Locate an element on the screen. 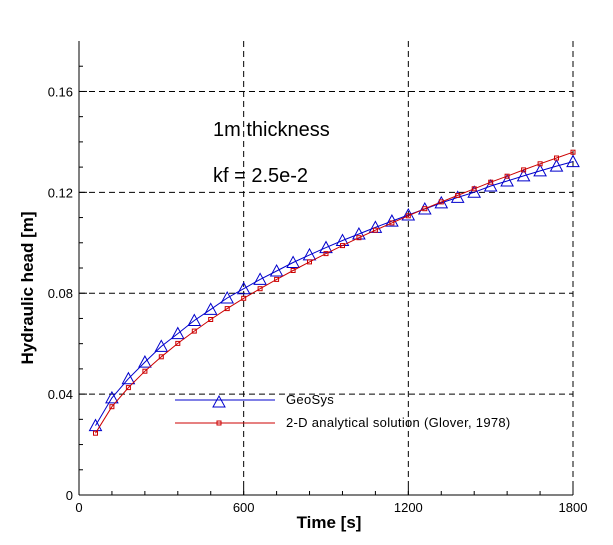 This screenshot has height=545, width=613. legend-analytical-marker is located at coordinates (219, 423).